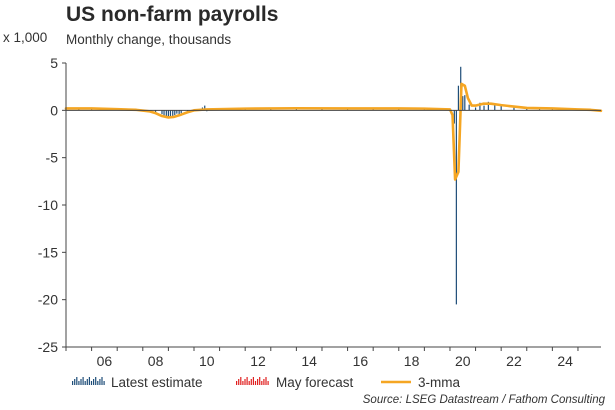  I want to click on y-tick-label: 5, so click(54, 63).